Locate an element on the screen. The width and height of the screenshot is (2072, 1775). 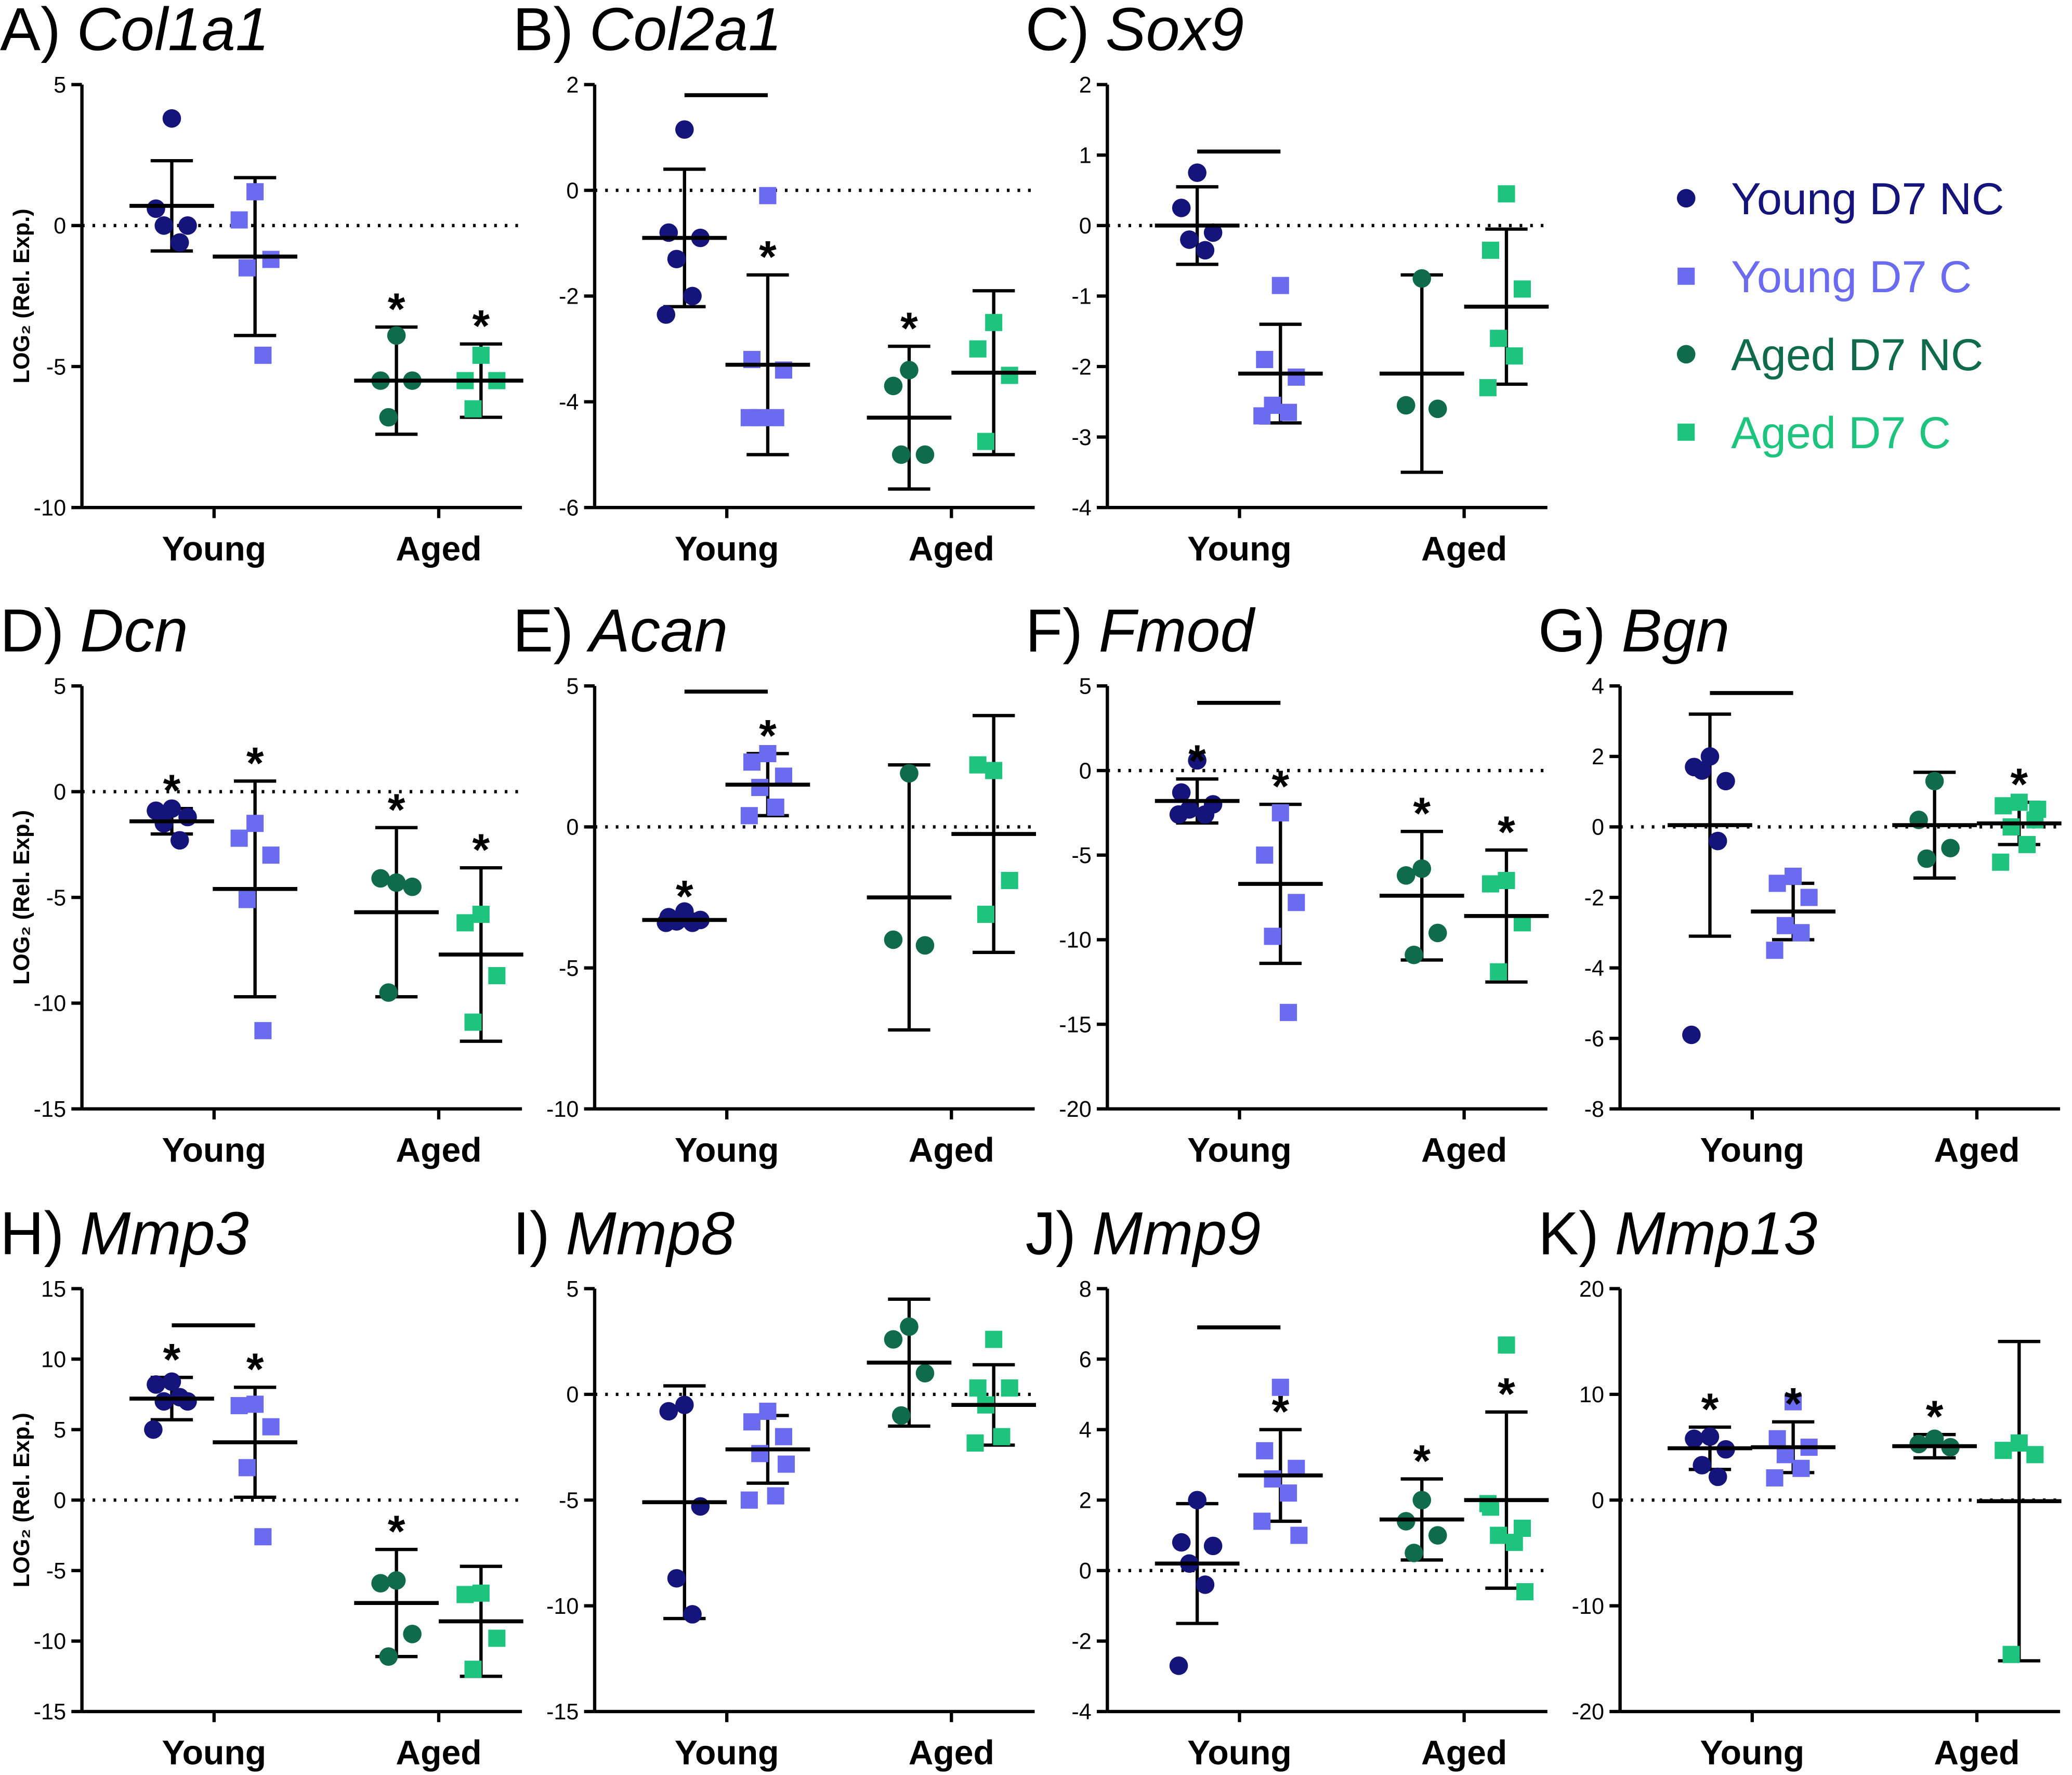
panel-label: J) is located at coordinates (1051, 1233).